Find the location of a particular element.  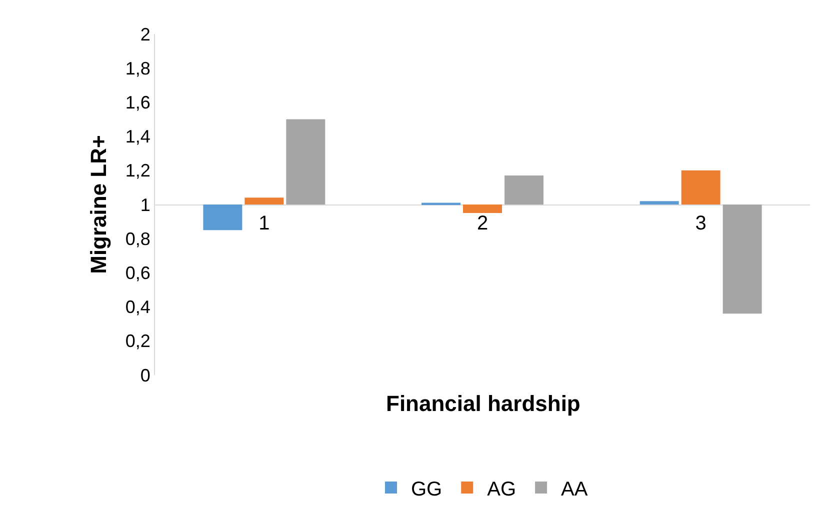

y-tick-label: 1 is located at coordinates (145, 204).